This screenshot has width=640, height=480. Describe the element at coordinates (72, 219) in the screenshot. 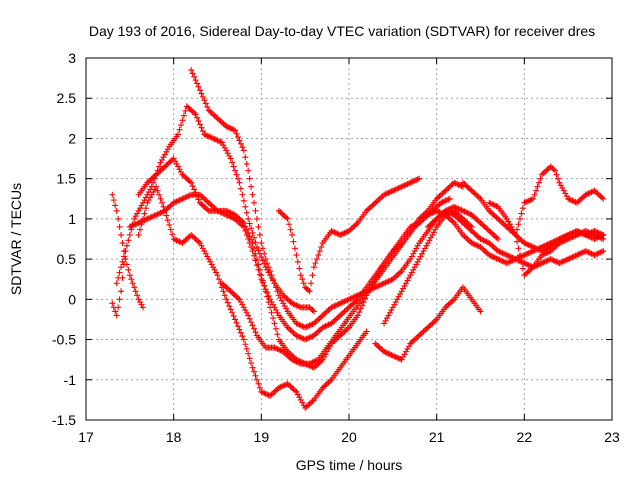

I see `y-tick-label: 1` at that location.